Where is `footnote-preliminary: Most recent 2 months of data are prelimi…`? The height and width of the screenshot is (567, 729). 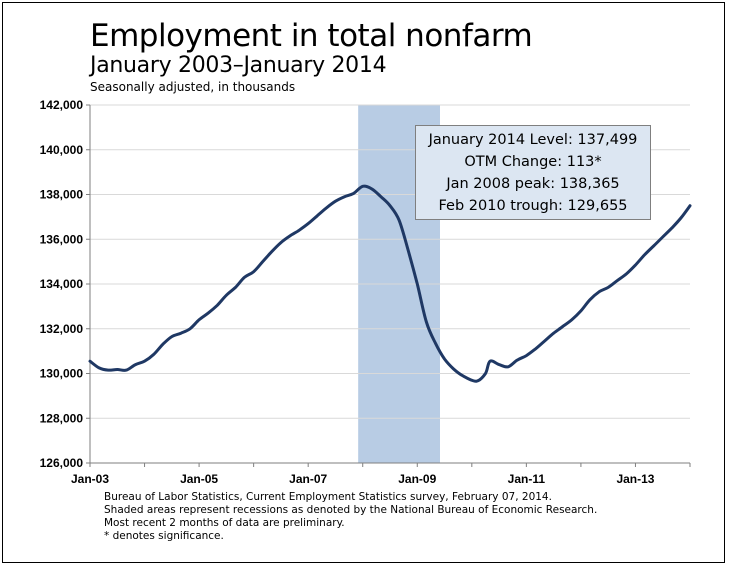 footnote-preliminary: Most recent 2 months of data are prelimi… is located at coordinates (224, 523).